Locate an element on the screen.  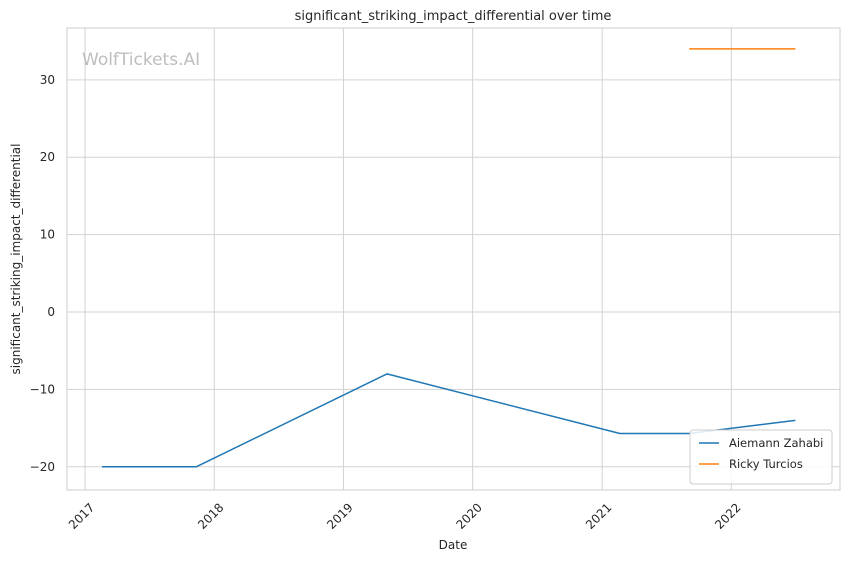
legend-label: Ricky Turcios is located at coordinates (766, 464).